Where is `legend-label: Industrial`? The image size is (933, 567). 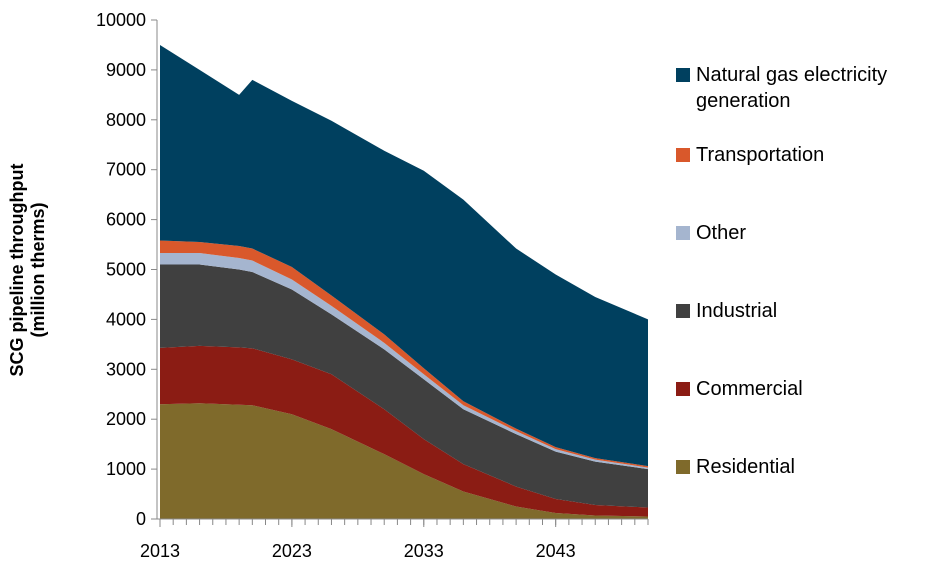
legend-label: Industrial is located at coordinates (737, 311).